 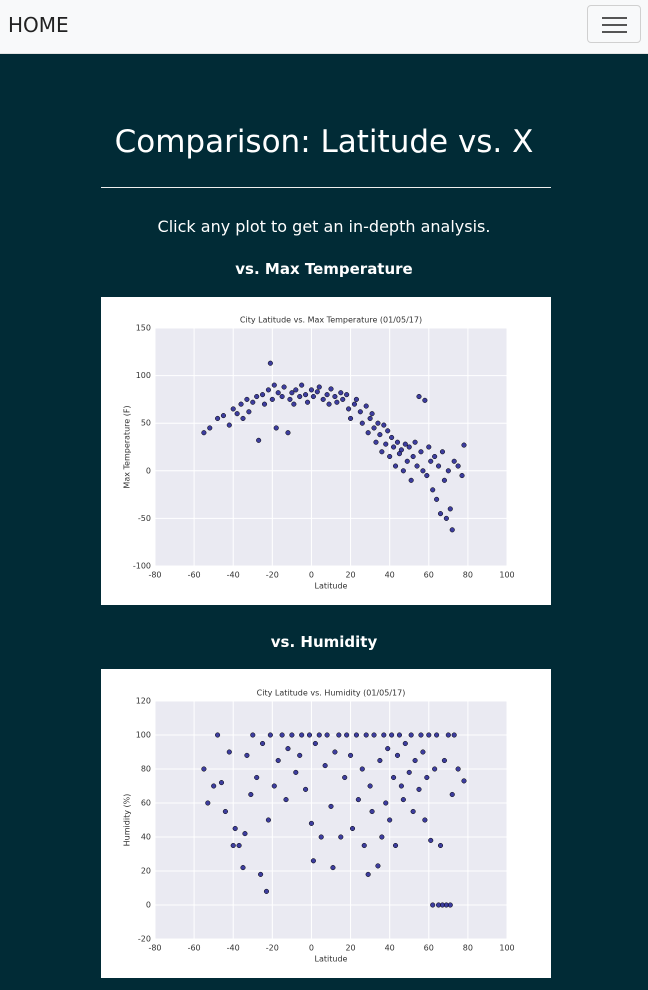 What do you see at coordinates (38, 25) in the screenshot?
I see `brand: HOME` at bounding box center [38, 25].